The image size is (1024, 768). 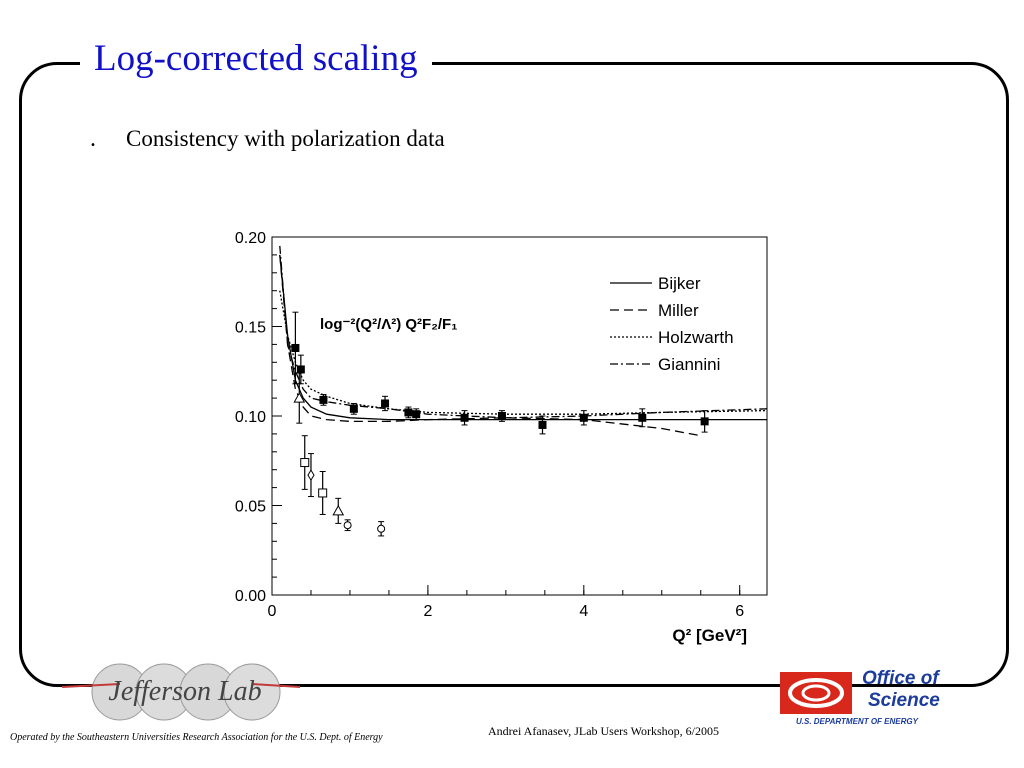 What do you see at coordinates (427, 611) in the screenshot?
I see `x-tick-label: 2` at bounding box center [427, 611].